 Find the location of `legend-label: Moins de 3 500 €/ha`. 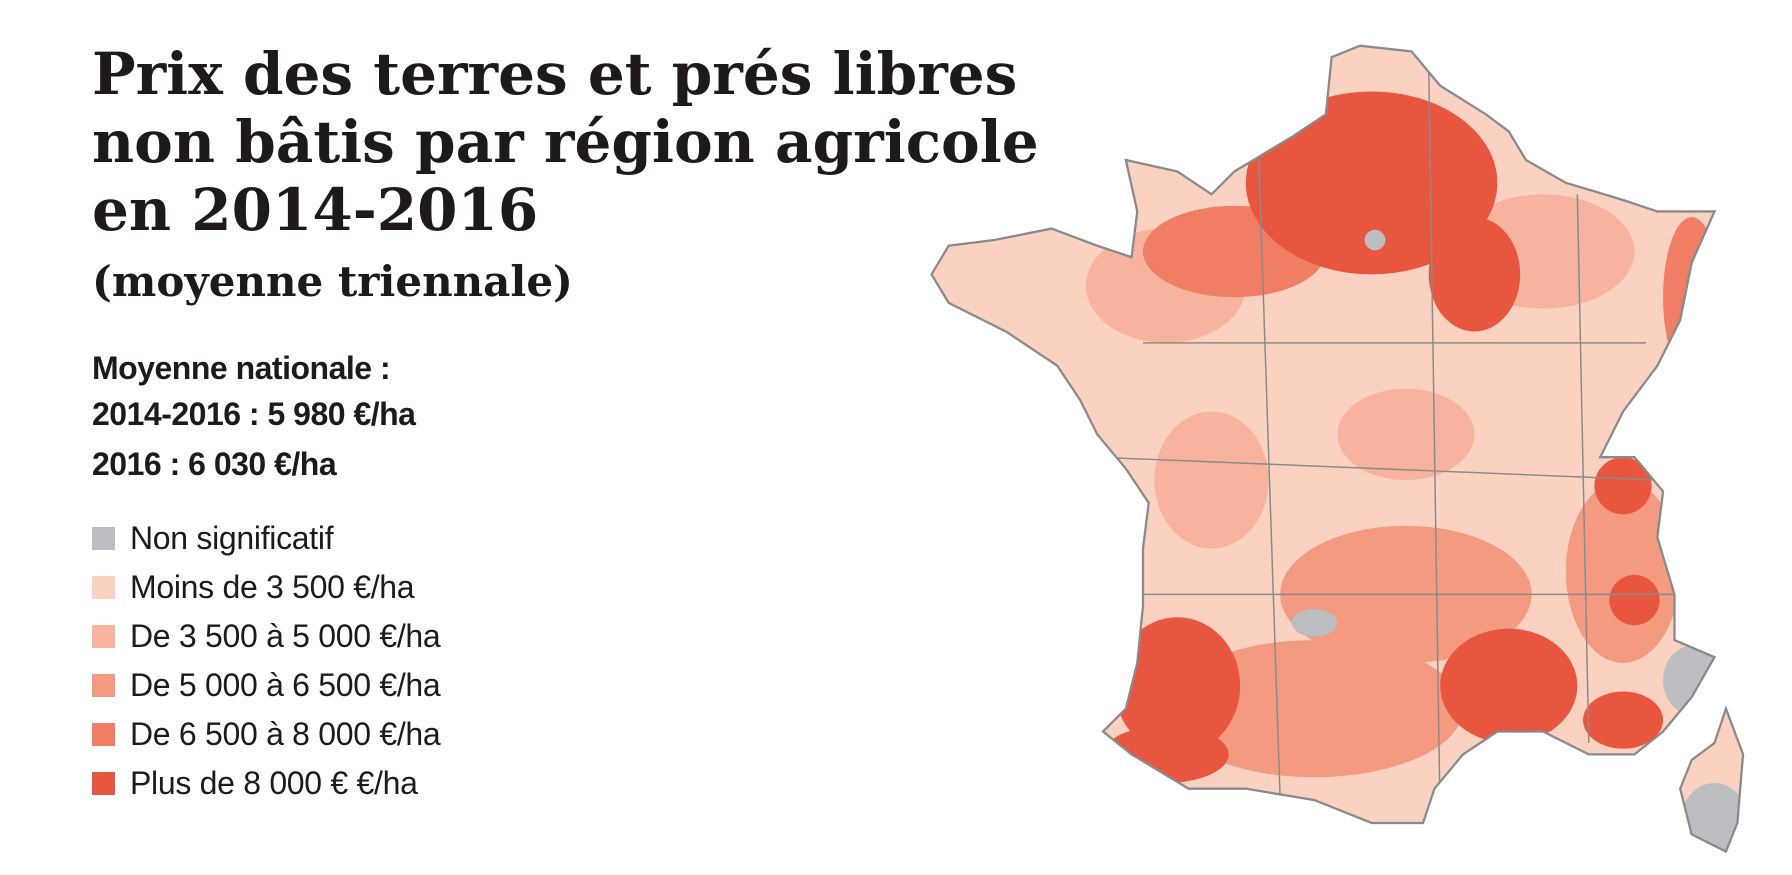

legend-label: Moins de 3 500 €/ha is located at coordinates (272, 587).